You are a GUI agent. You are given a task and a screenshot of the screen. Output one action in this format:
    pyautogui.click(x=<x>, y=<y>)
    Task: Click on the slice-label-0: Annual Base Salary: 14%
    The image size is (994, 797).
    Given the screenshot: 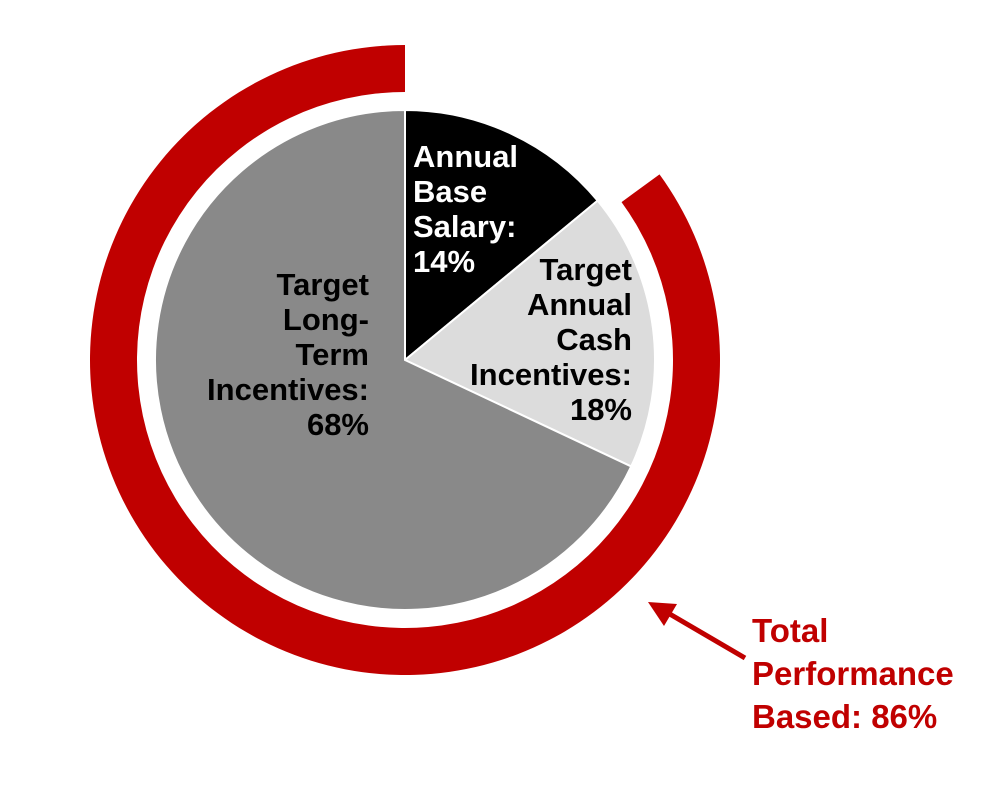 What is the action you would take?
    pyautogui.click(x=465, y=209)
    